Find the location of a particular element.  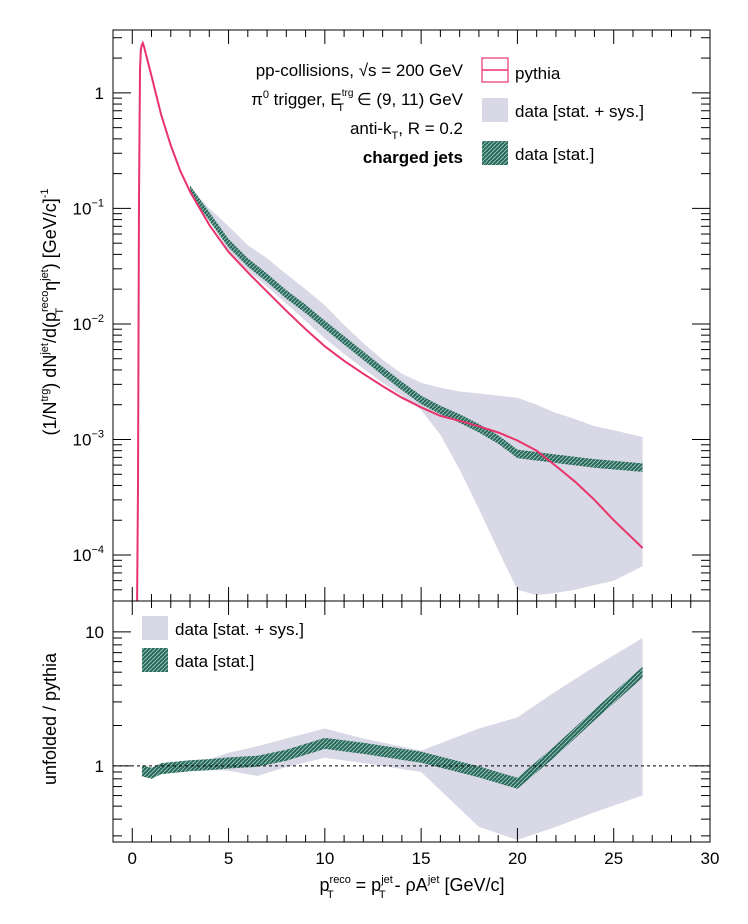

bottom-legend-stat-swatch is located at coordinates (155, 660).